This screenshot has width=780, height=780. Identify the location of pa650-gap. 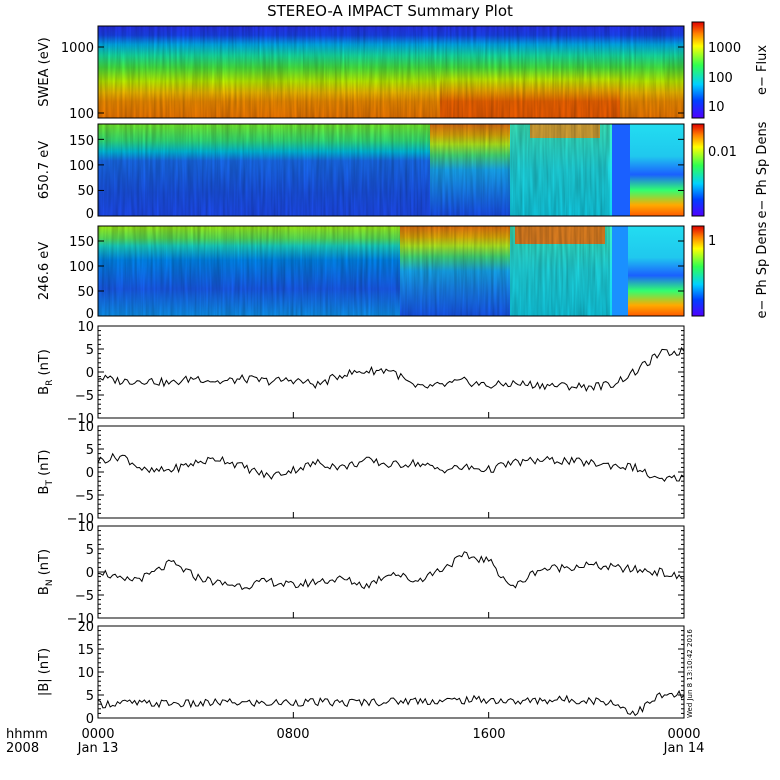
(621, 170).